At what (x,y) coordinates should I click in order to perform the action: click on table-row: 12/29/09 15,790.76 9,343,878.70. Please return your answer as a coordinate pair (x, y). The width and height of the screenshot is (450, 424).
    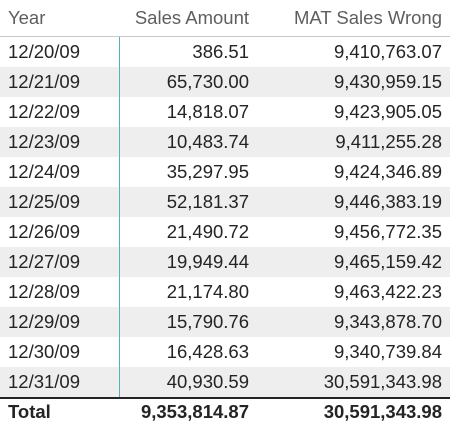
    Looking at the image, I should click on (225, 322).